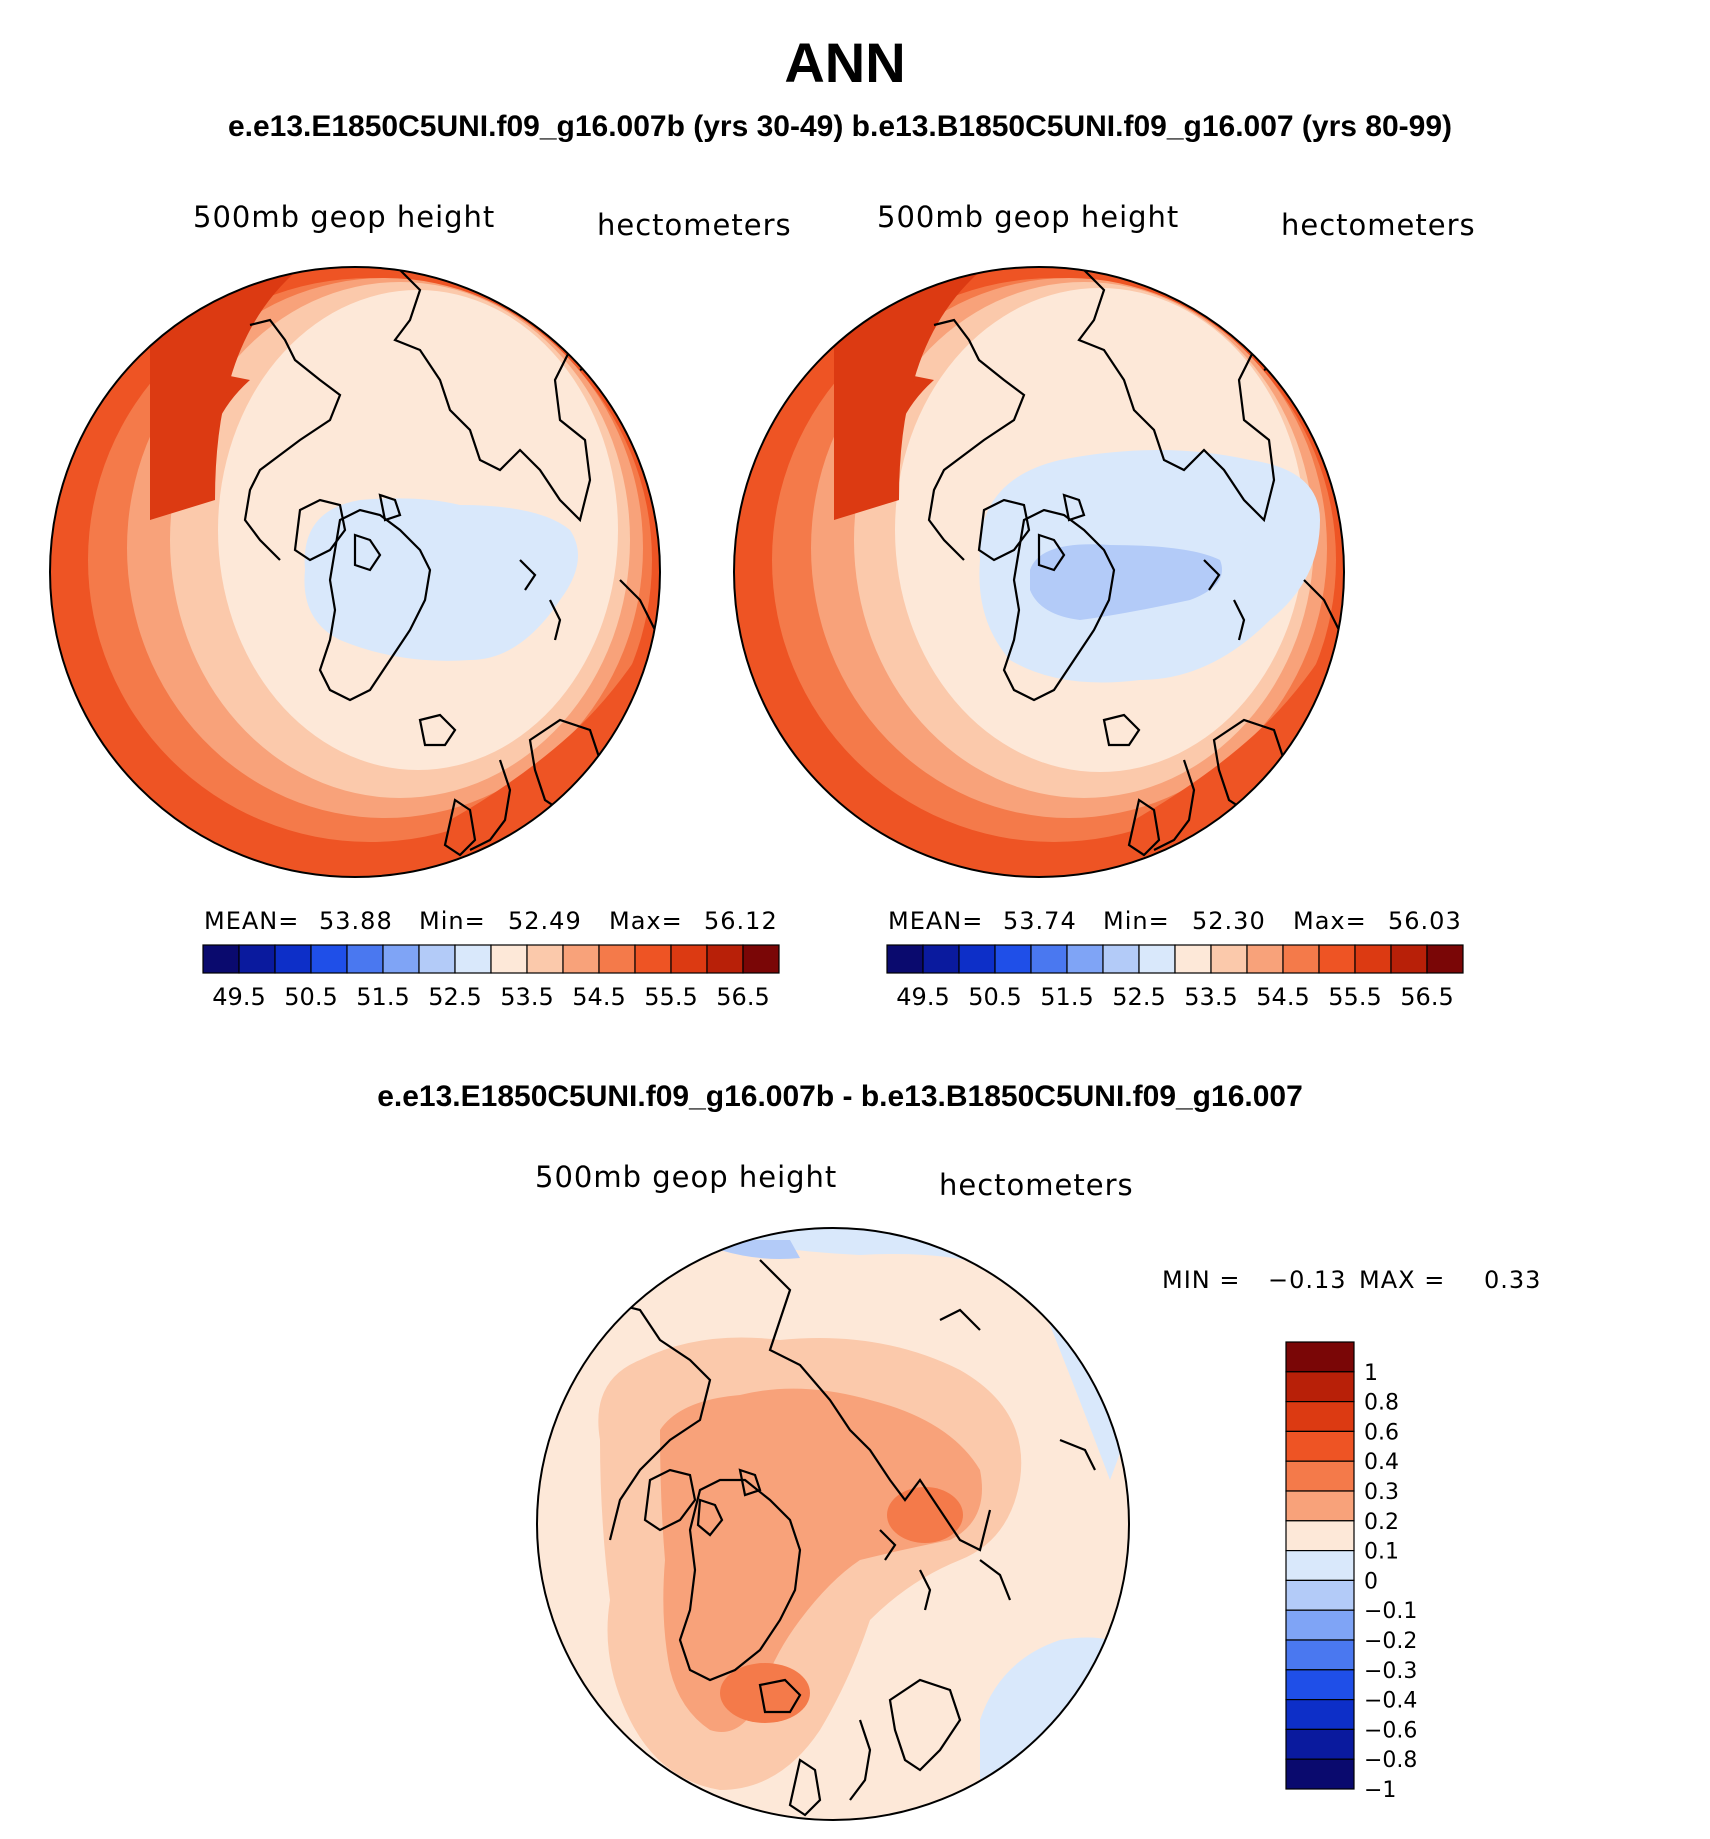 The height and width of the screenshot is (1839, 1710). I want to click on diff-neg-north-core, so click(760, 1249).